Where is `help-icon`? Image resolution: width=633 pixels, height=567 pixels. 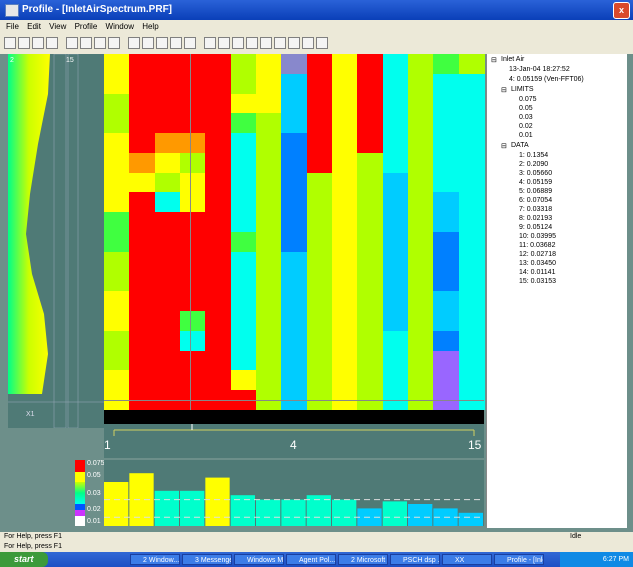
help-icon is located at coordinates (322, 43).